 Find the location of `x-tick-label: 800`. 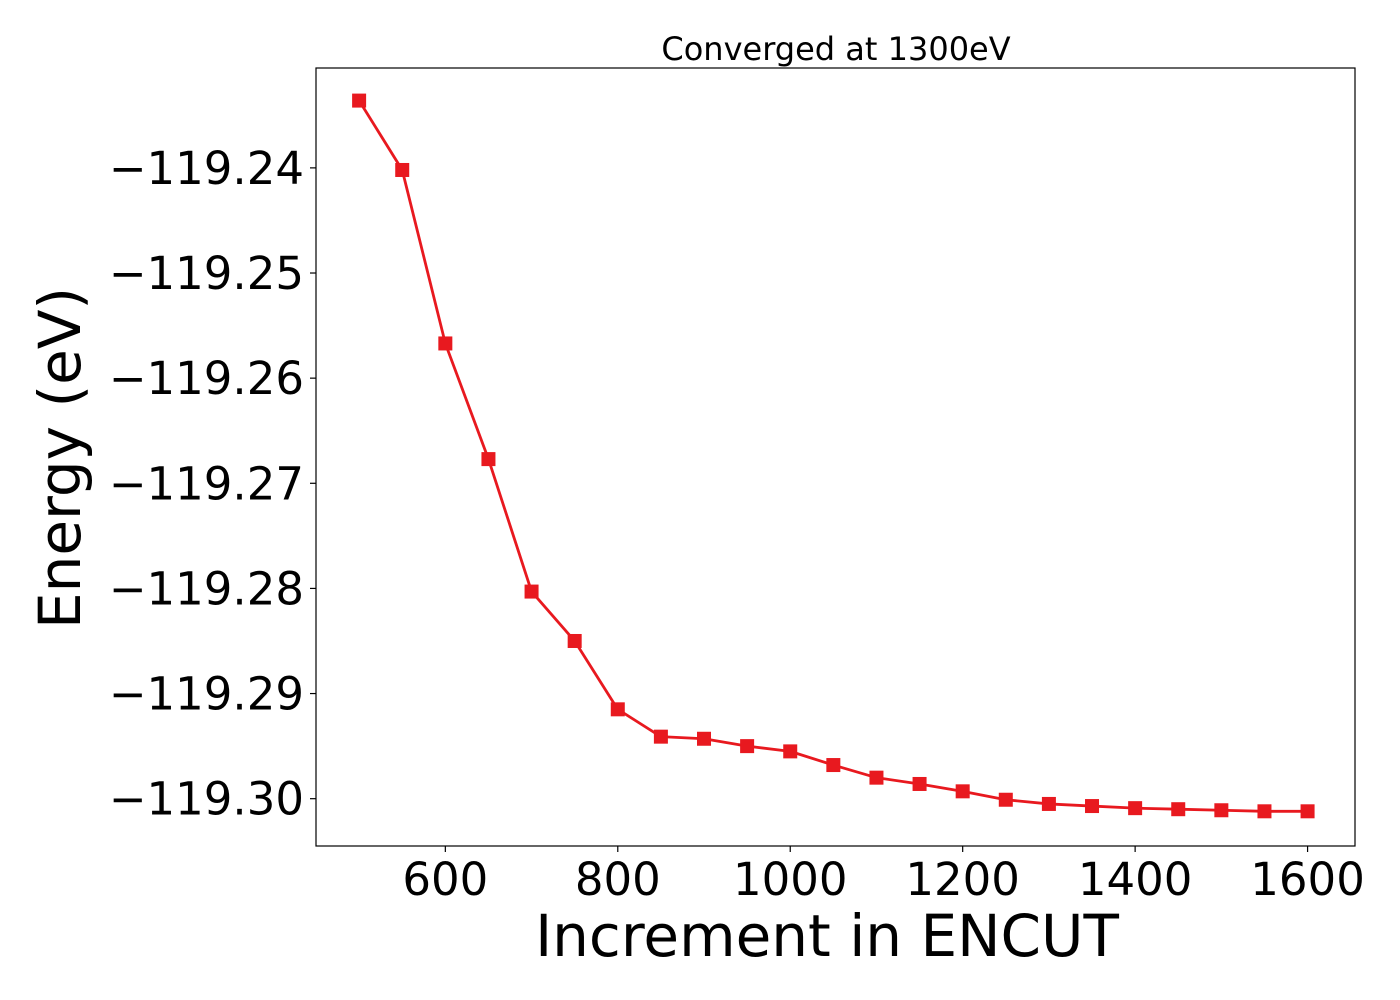

x-tick-label: 800 is located at coordinates (618, 879).